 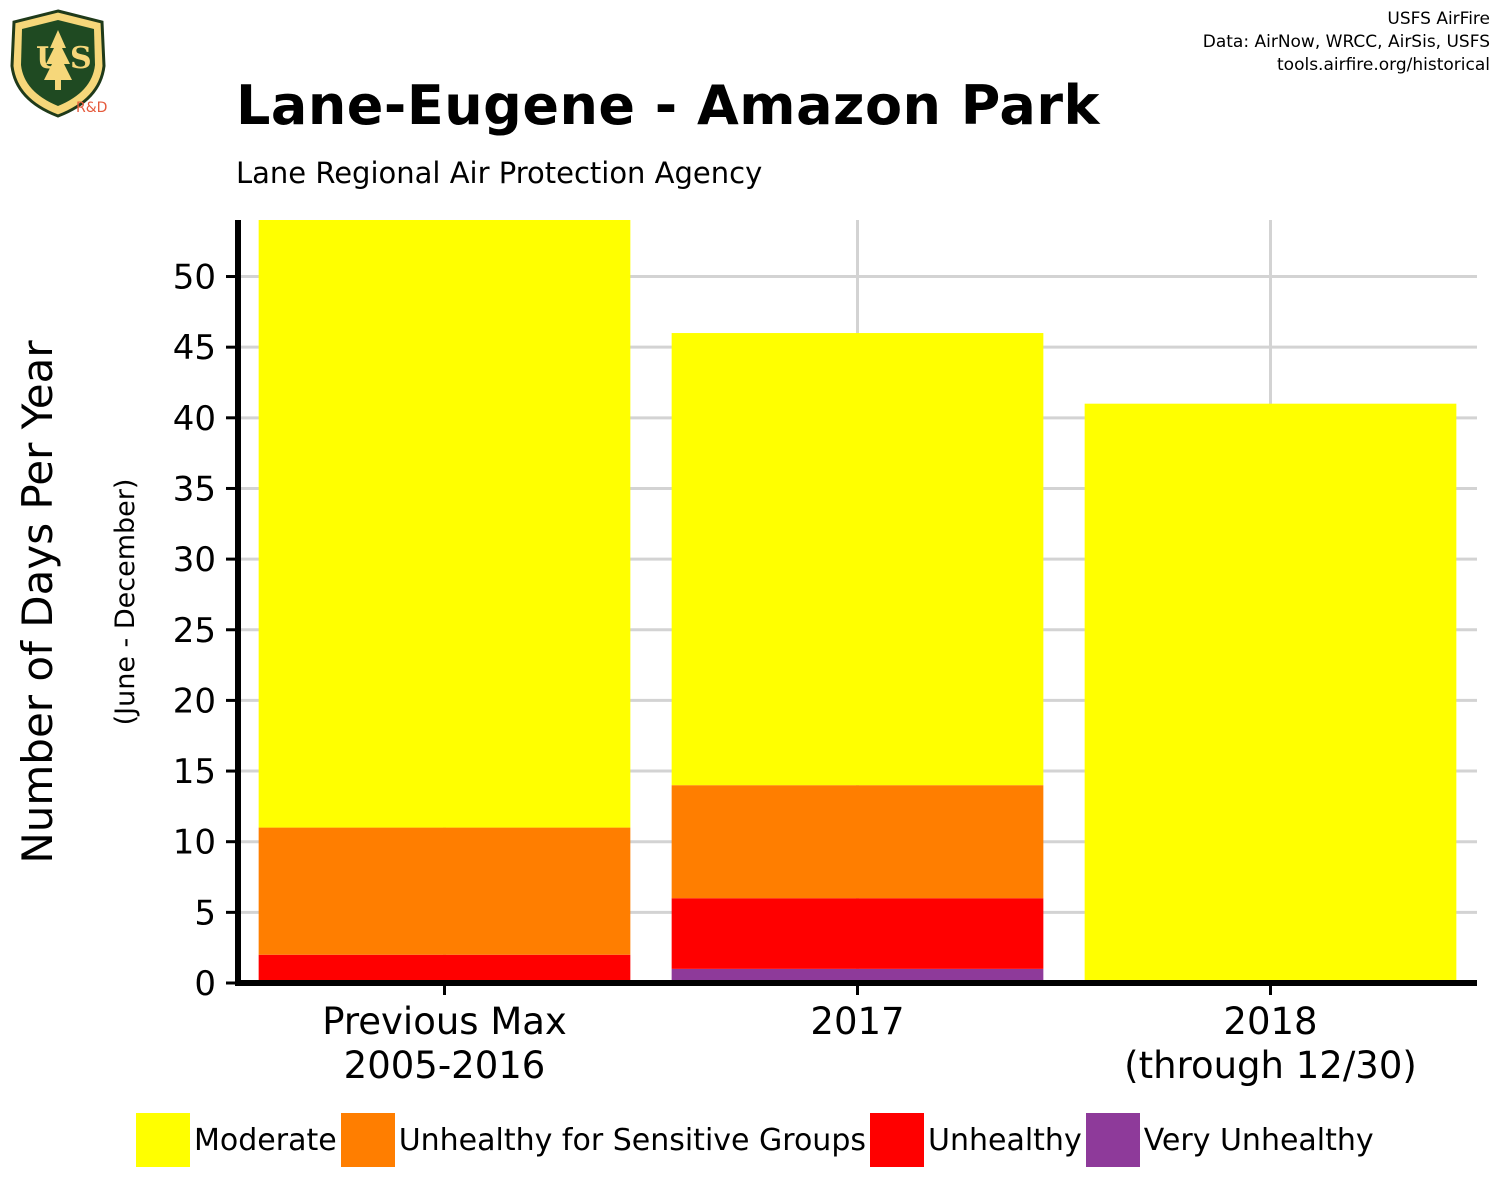 I want to click on legend-label: Moderate, so click(x=265, y=1140).